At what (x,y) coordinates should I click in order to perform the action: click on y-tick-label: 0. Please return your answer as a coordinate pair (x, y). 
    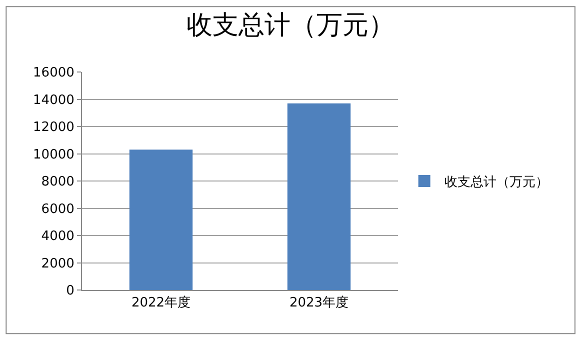
    Looking at the image, I should click on (70, 291).